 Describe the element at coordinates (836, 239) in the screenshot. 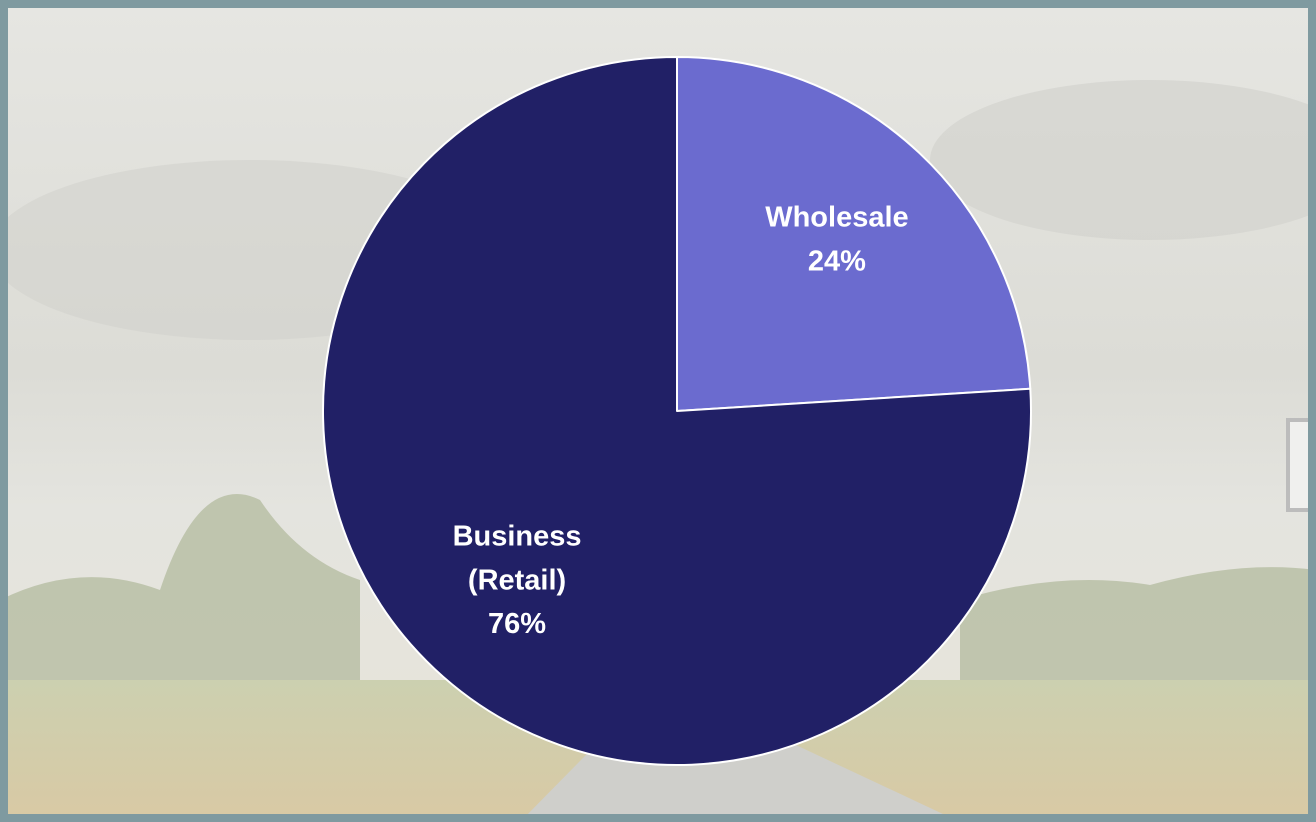

I see `slice-label: Wholesale 24%` at that location.